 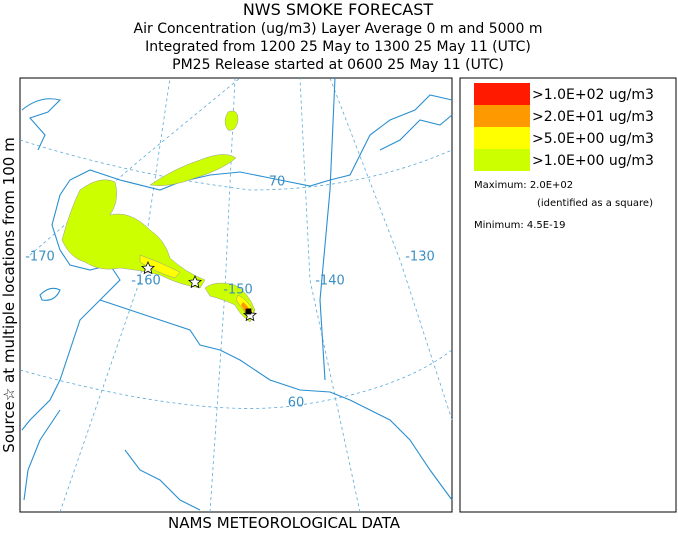 What do you see at coordinates (593, 95) in the screenshot?
I see `legend-label: >1.0E+02 ug/m3` at bounding box center [593, 95].